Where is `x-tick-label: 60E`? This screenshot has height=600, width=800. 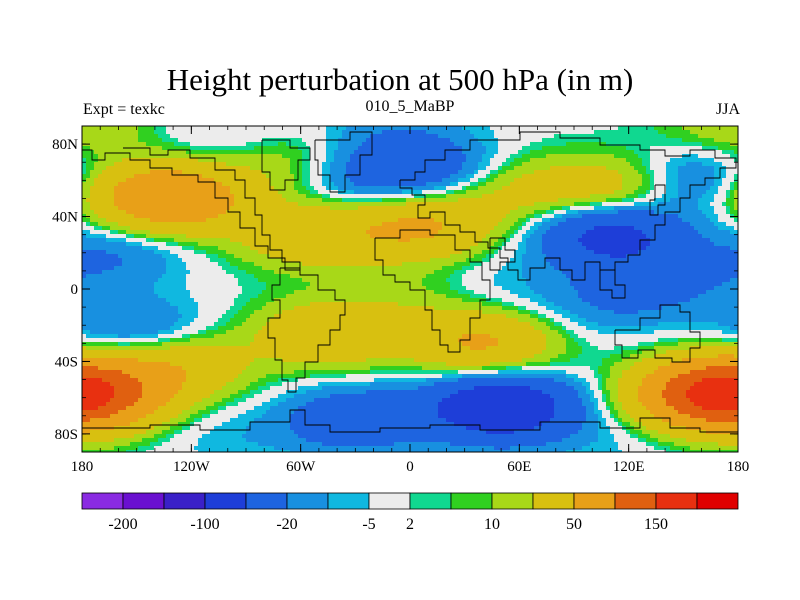
x-tick-label: 60E is located at coordinates (519, 467).